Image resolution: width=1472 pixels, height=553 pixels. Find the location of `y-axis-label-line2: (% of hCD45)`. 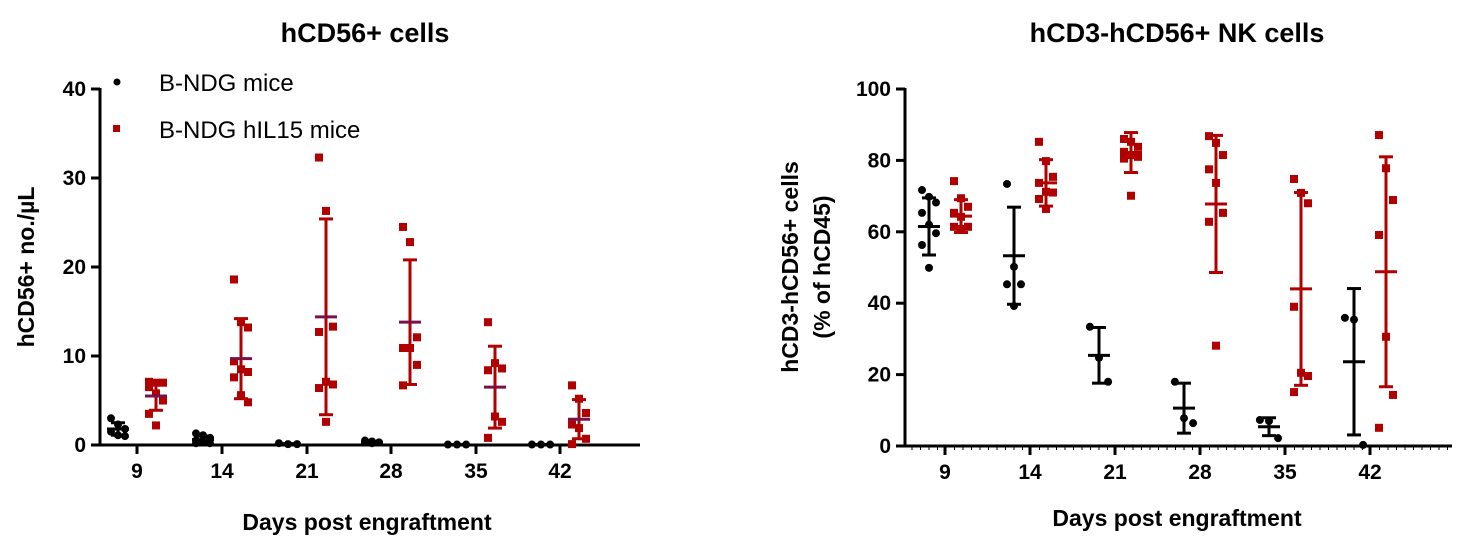

y-axis-label-line2: (% of hCD45) is located at coordinates (822, 266).